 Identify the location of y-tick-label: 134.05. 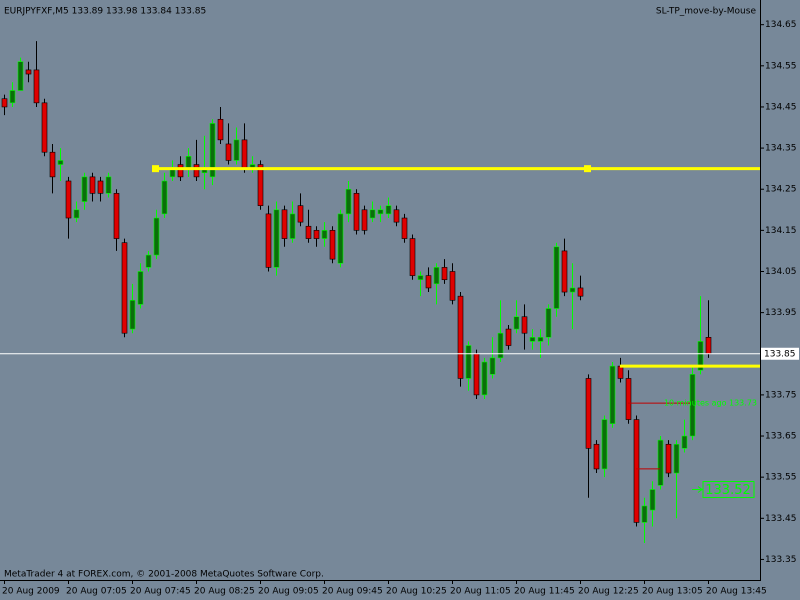
(781, 272).